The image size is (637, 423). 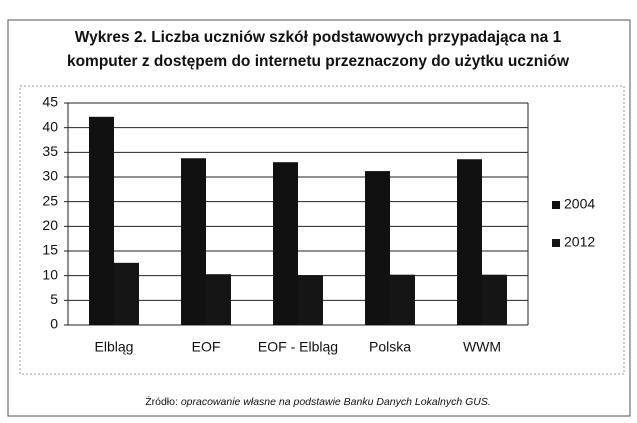 What do you see at coordinates (579, 242) in the screenshot?
I see `legend-label: 2012` at bounding box center [579, 242].